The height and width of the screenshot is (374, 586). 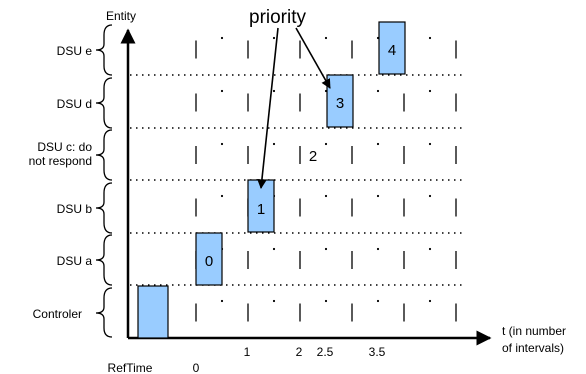 What do you see at coordinates (130, 367) in the screenshot?
I see `tick-label-reftime: RefTime` at bounding box center [130, 367].